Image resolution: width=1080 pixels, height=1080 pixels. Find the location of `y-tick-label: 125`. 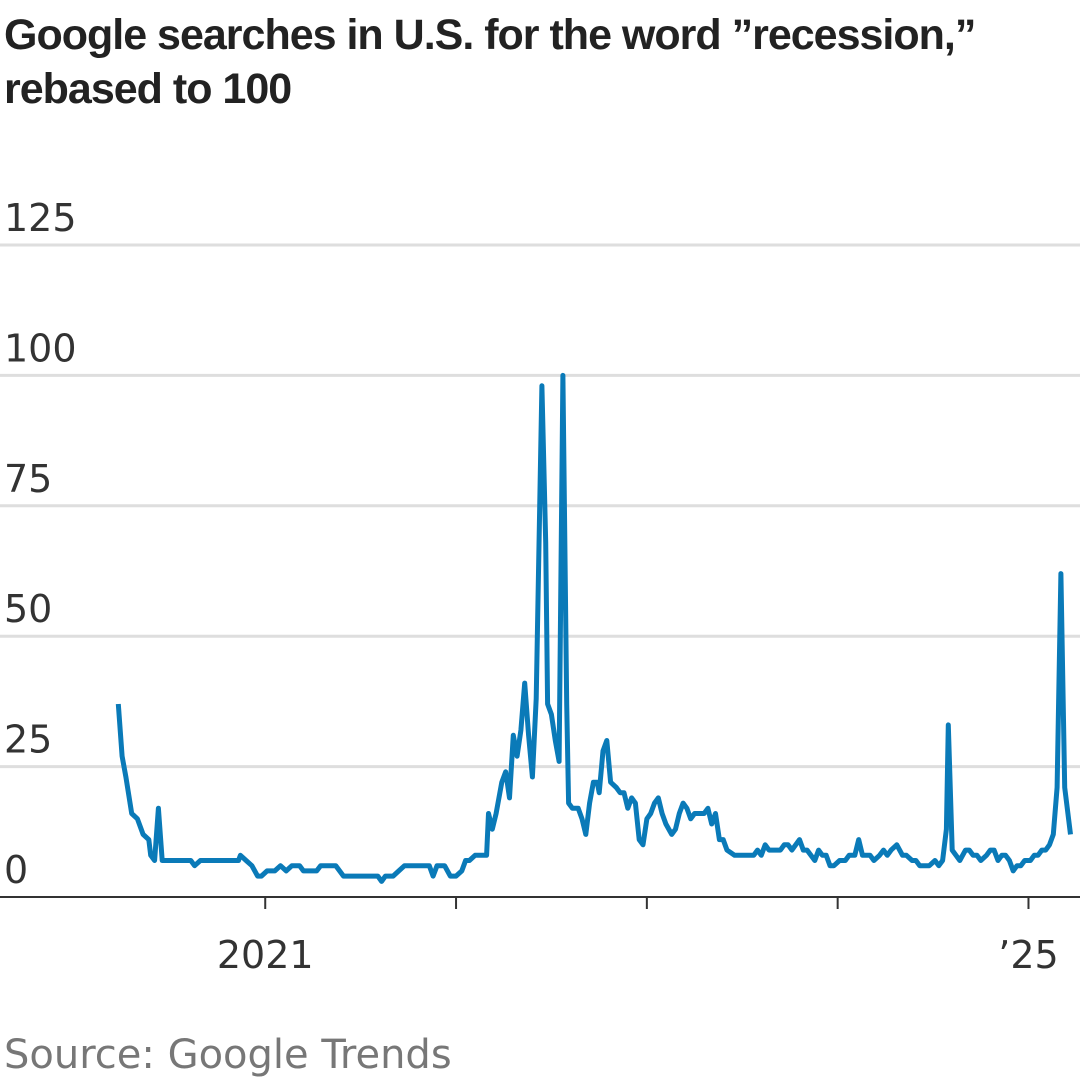

y-tick-label: 125 is located at coordinates (40, 218).